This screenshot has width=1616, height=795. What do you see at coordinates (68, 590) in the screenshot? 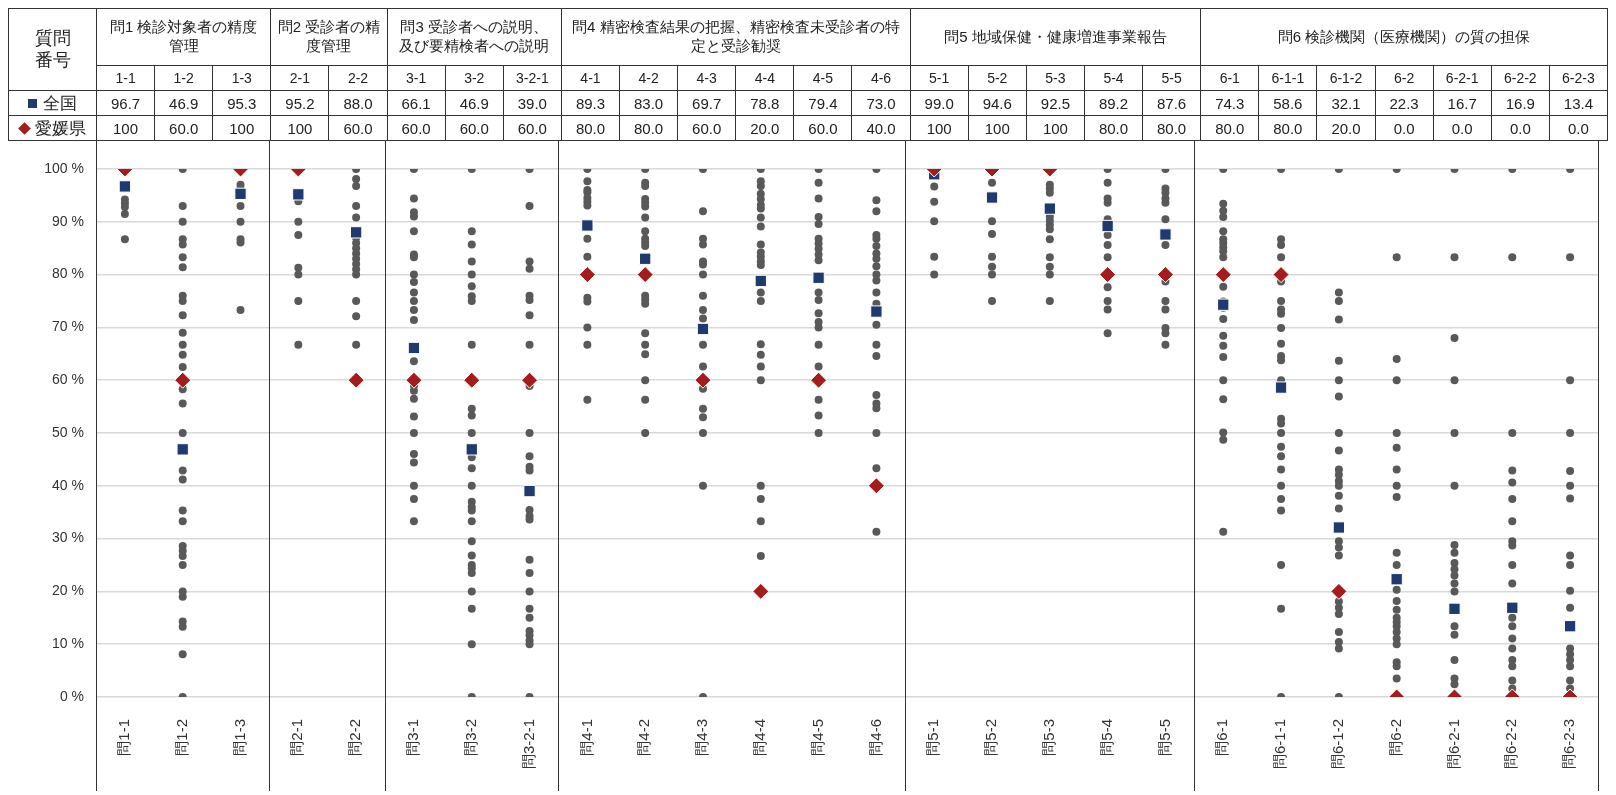
I see `y-tick-label: 20 %` at bounding box center [68, 590].